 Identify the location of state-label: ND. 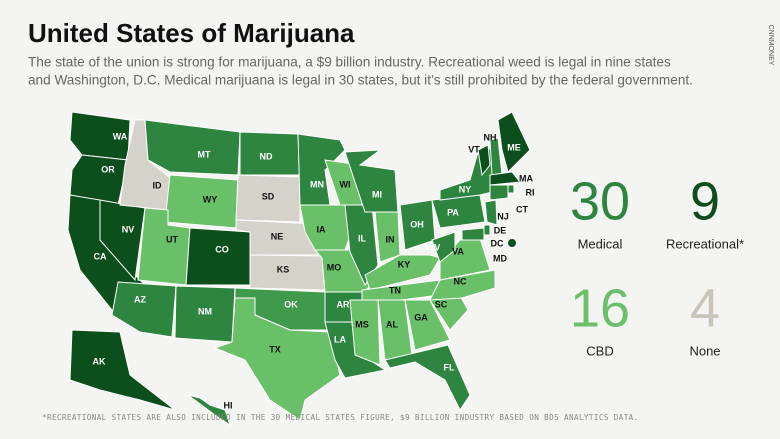
(266, 156).